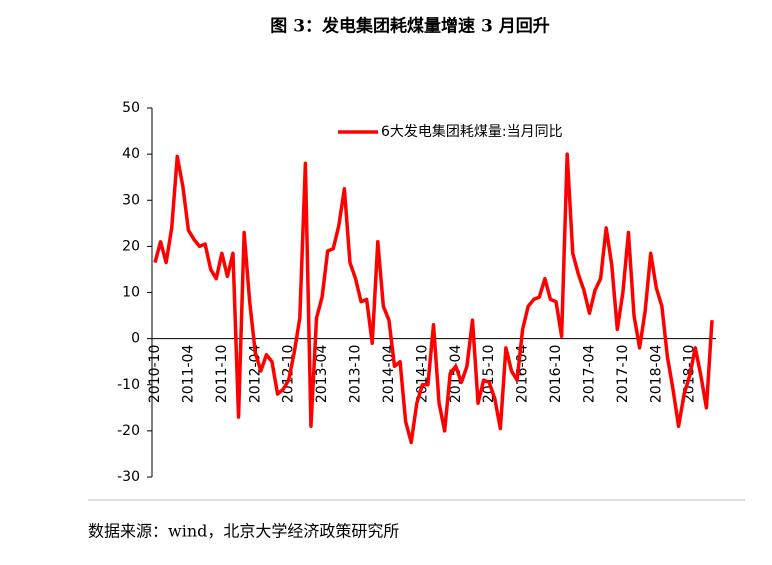 This screenshot has width=772, height=565. What do you see at coordinates (556, 374) in the screenshot?
I see `x-tick-label: 2016-10` at bounding box center [556, 374].